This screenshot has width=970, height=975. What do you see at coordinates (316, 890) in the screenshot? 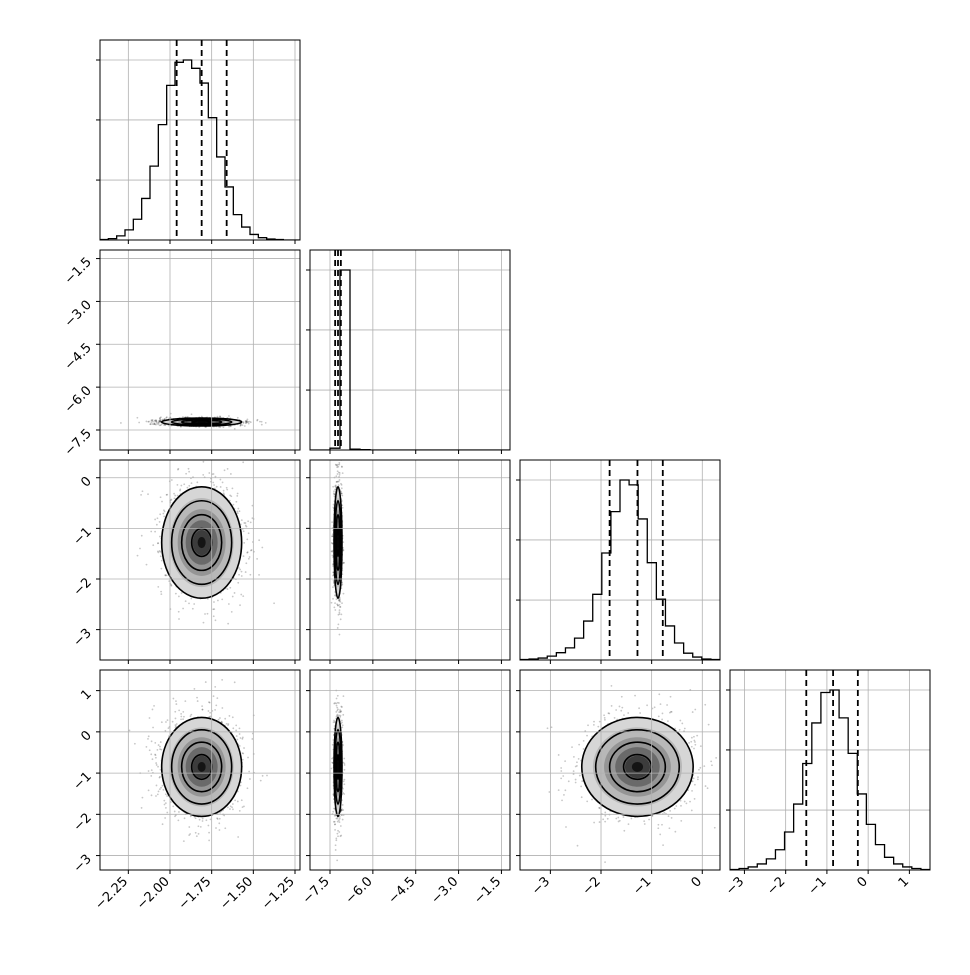
I see `x-tick-label: −7.5` at bounding box center [316, 890].